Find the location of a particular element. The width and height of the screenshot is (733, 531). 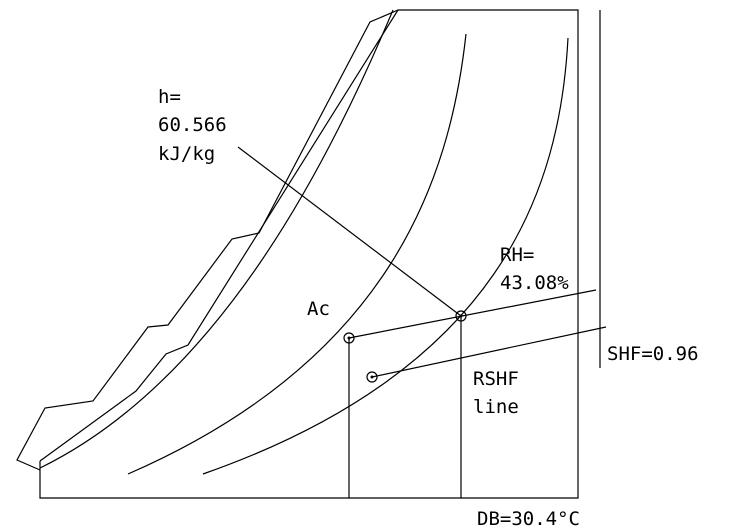

state-point-marker is located at coordinates (461, 316).